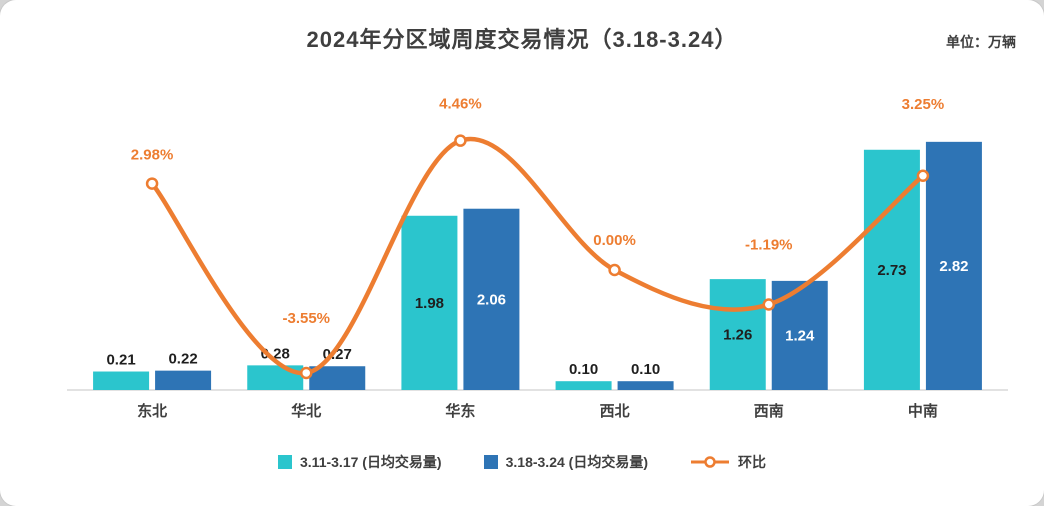 This screenshot has width=1044, height=506. Describe the element at coordinates (152, 411) in the screenshot. I see `category-label: 东北` at that location.